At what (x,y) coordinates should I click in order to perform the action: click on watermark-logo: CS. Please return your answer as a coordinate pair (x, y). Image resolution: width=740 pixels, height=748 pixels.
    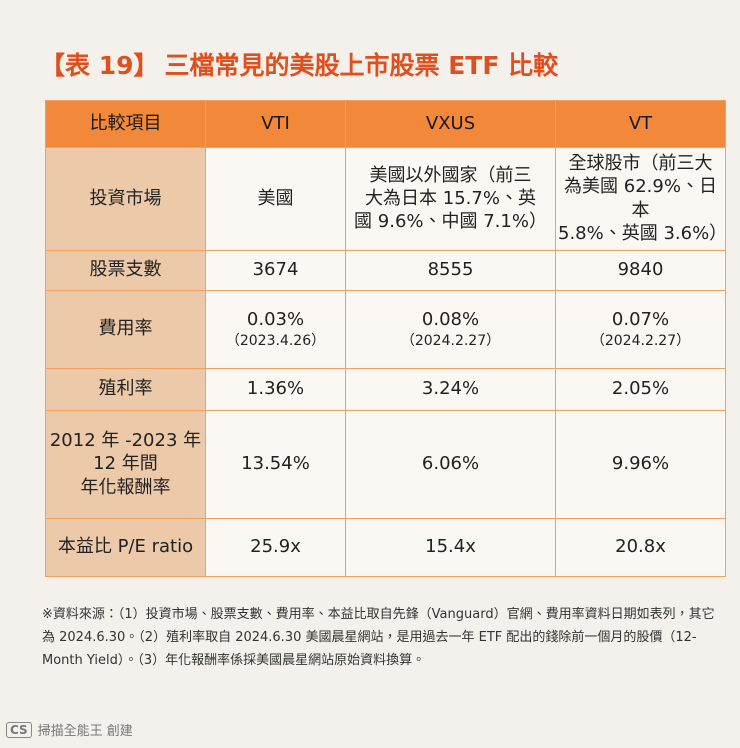
    Looking at the image, I should click on (19, 729).